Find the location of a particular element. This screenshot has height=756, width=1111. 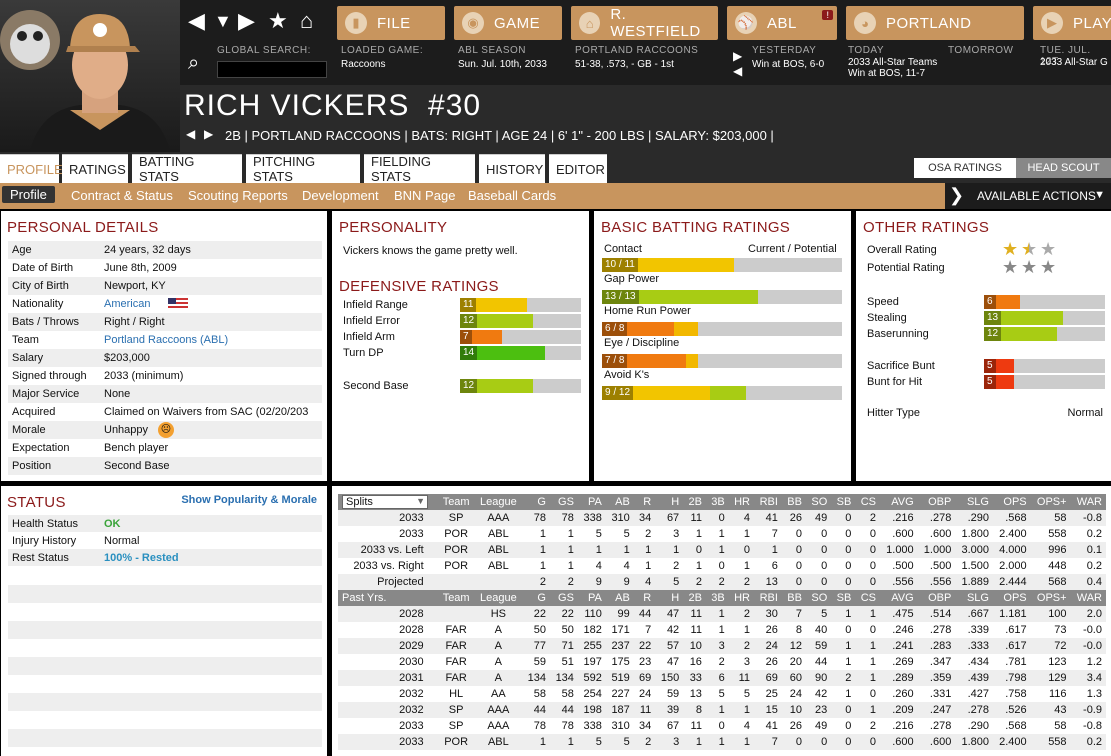

tab-history: HISTORY is located at coordinates (512, 168).